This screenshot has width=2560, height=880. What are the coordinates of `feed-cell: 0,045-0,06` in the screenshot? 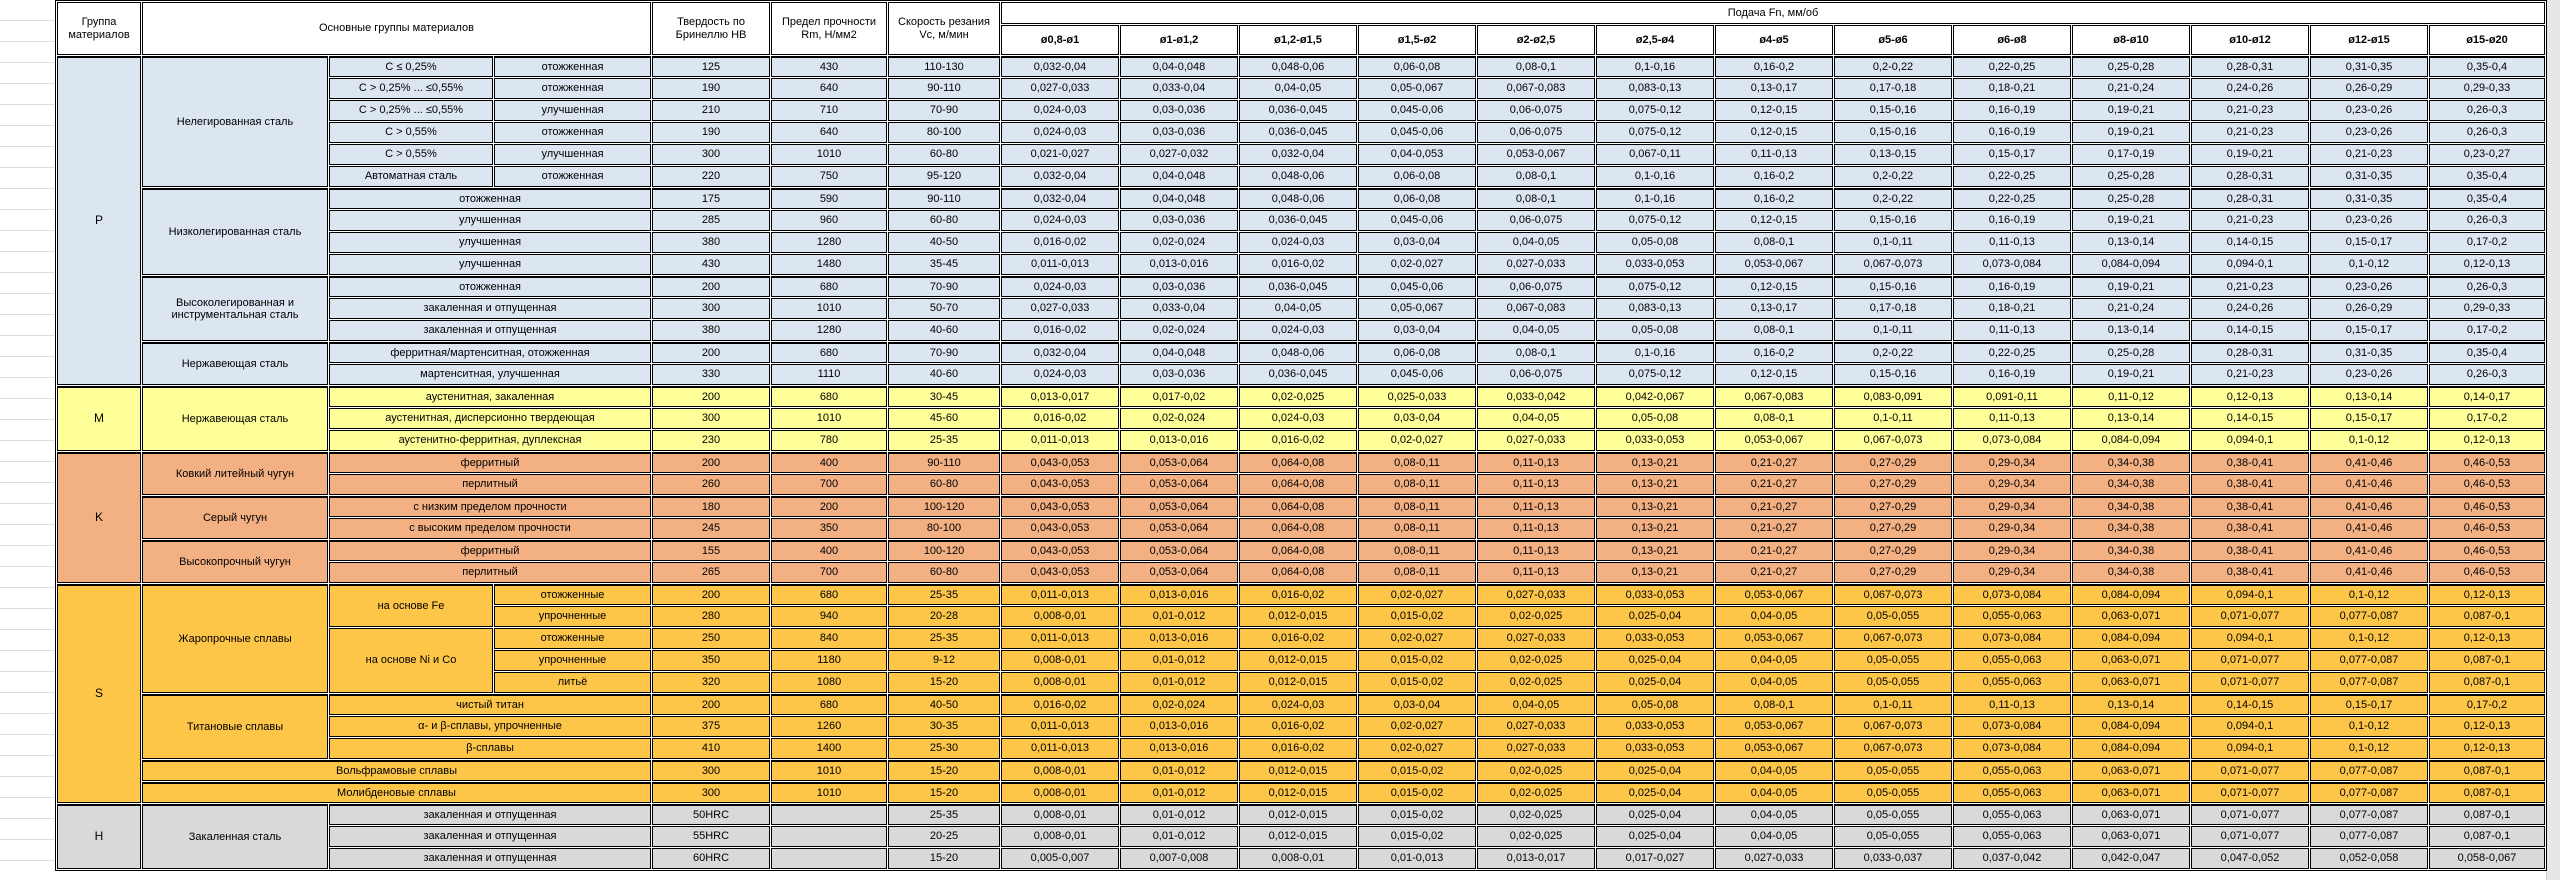 It's located at (1417, 374).